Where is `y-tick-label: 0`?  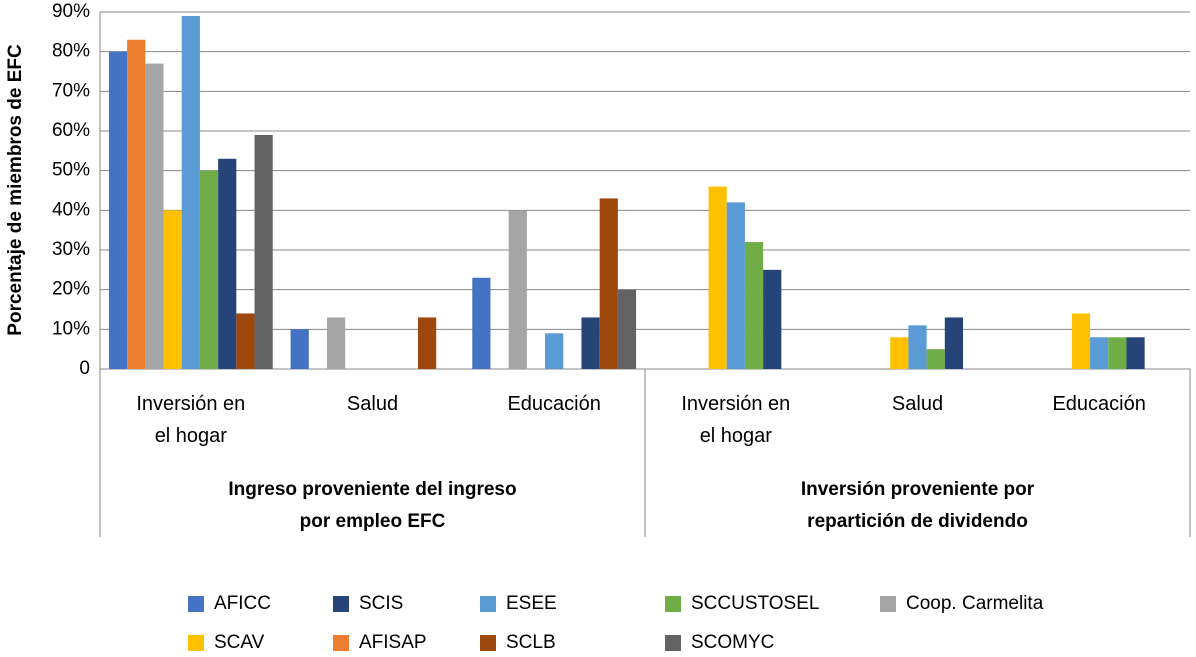 y-tick-label: 0 is located at coordinates (84, 368).